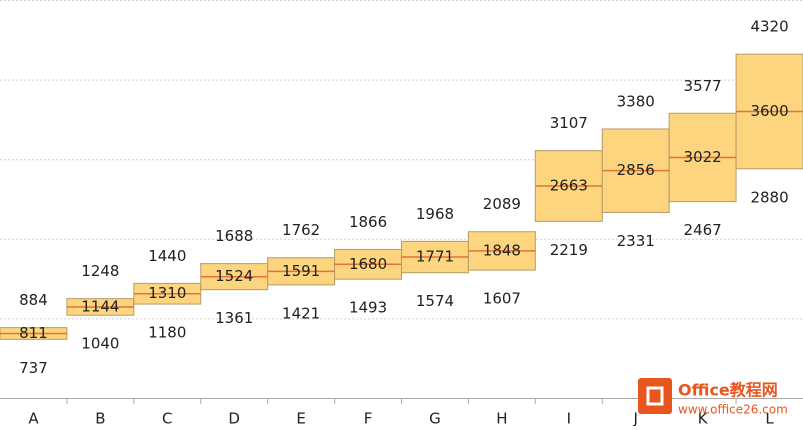 This screenshot has width=803, height=430. I want to click on x-tick-label: B, so click(100, 418).